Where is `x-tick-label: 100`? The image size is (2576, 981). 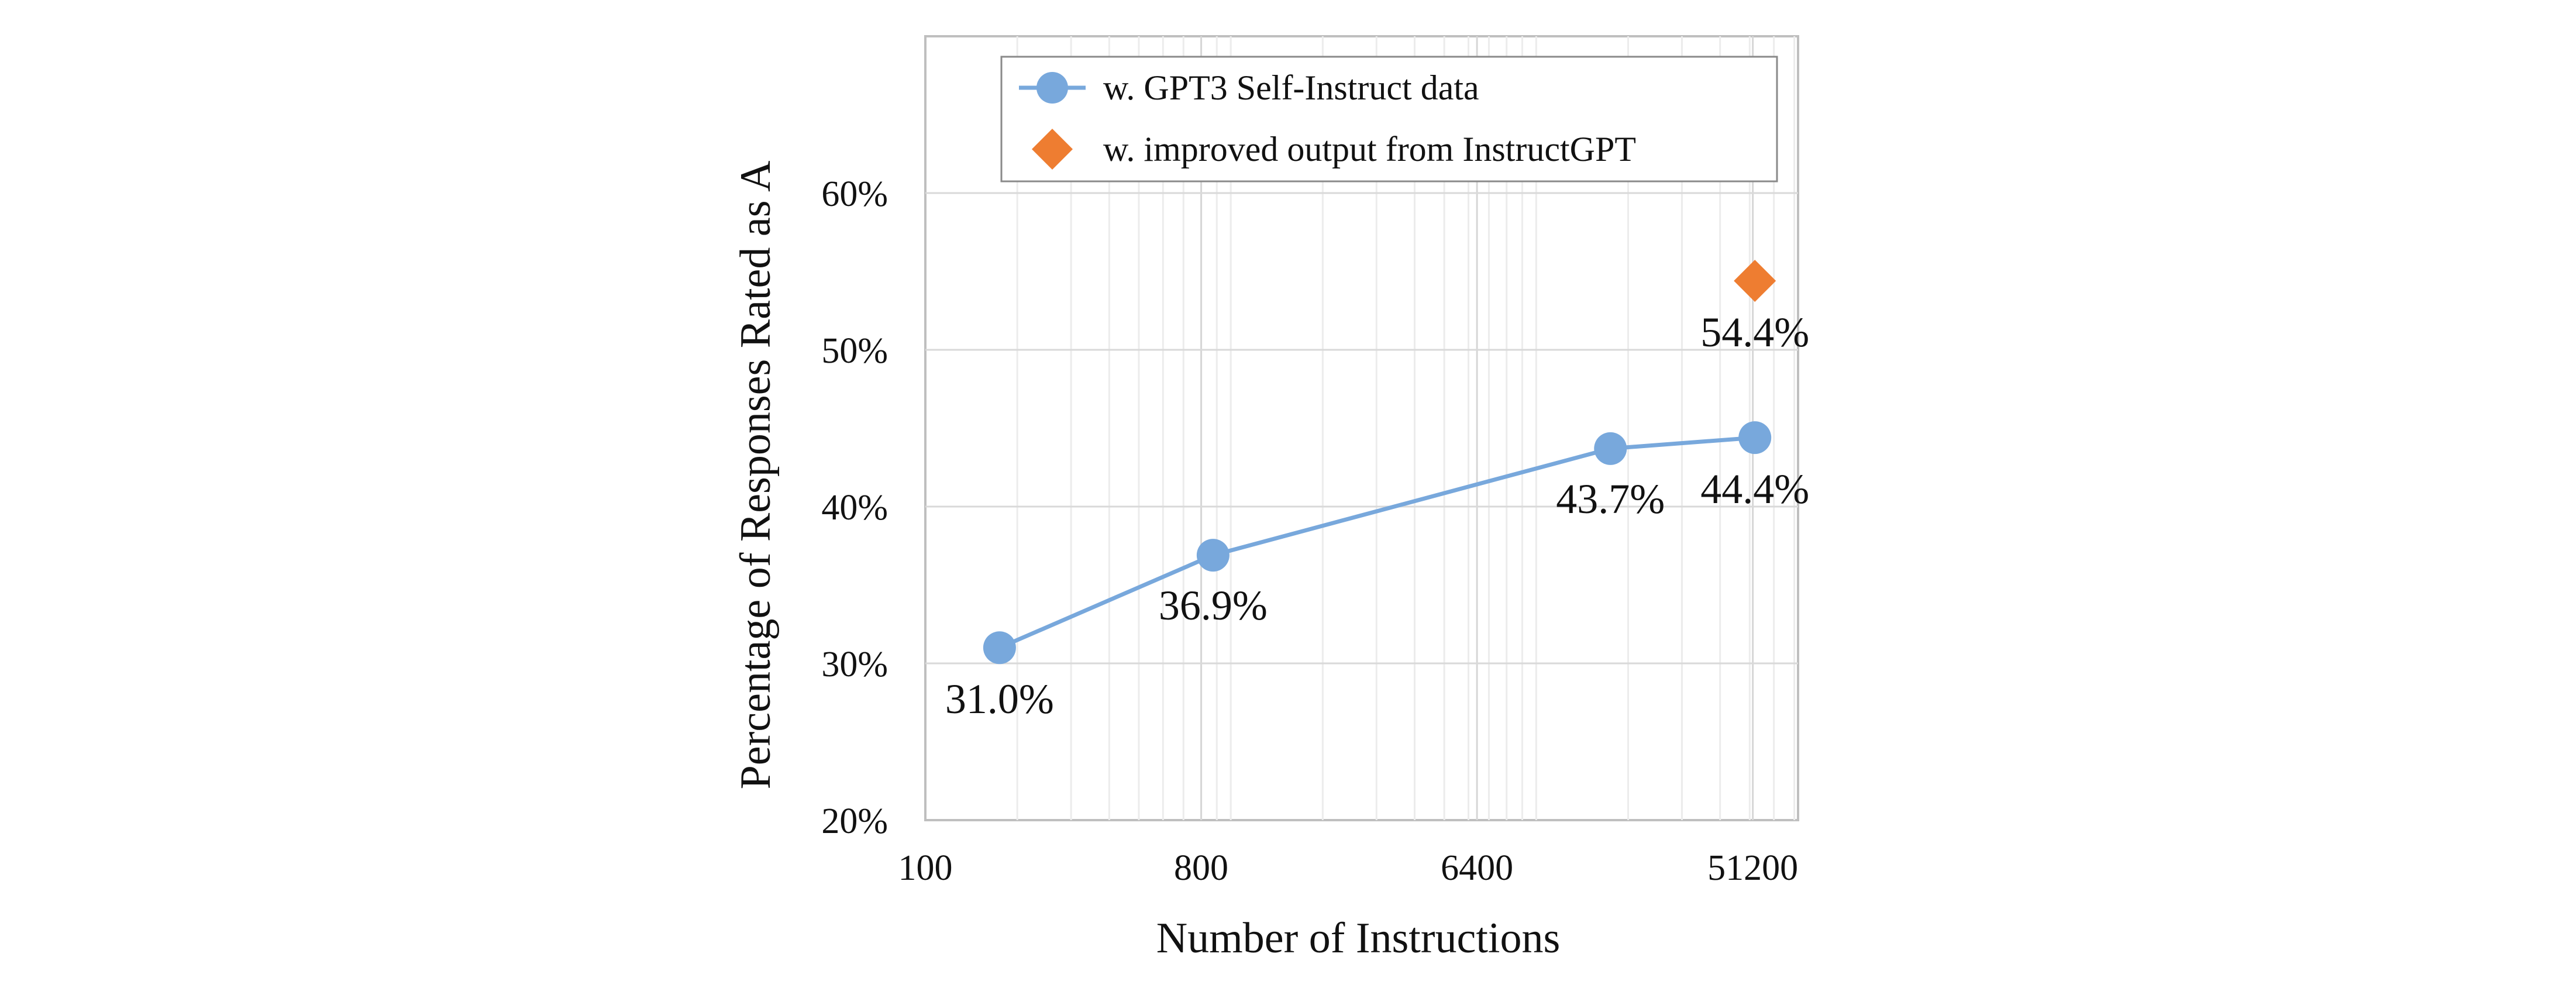
x-tick-label: 100 is located at coordinates (925, 868).